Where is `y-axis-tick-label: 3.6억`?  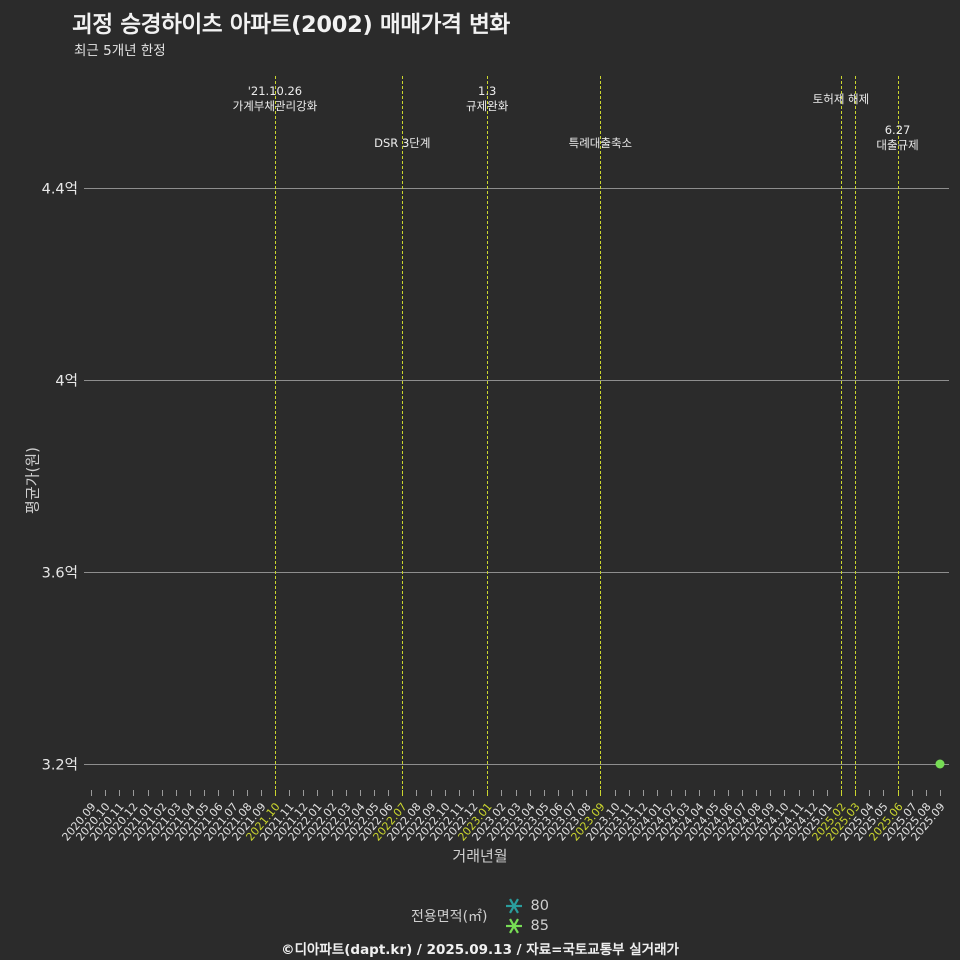 y-axis-tick-label: 3.6억 is located at coordinates (59, 573).